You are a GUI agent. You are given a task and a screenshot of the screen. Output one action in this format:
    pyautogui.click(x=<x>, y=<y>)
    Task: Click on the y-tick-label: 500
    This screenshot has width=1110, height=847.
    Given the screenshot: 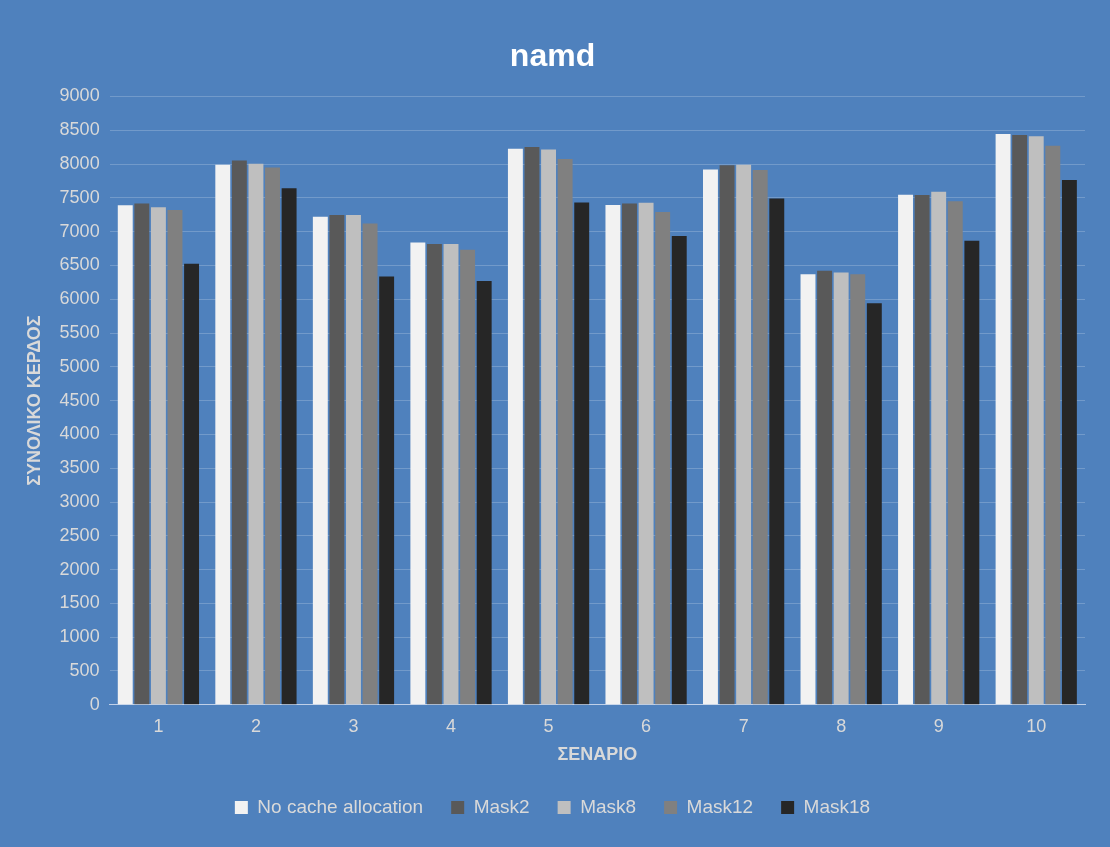 What is the action you would take?
    pyautogui.click(x=84, y=669)
    